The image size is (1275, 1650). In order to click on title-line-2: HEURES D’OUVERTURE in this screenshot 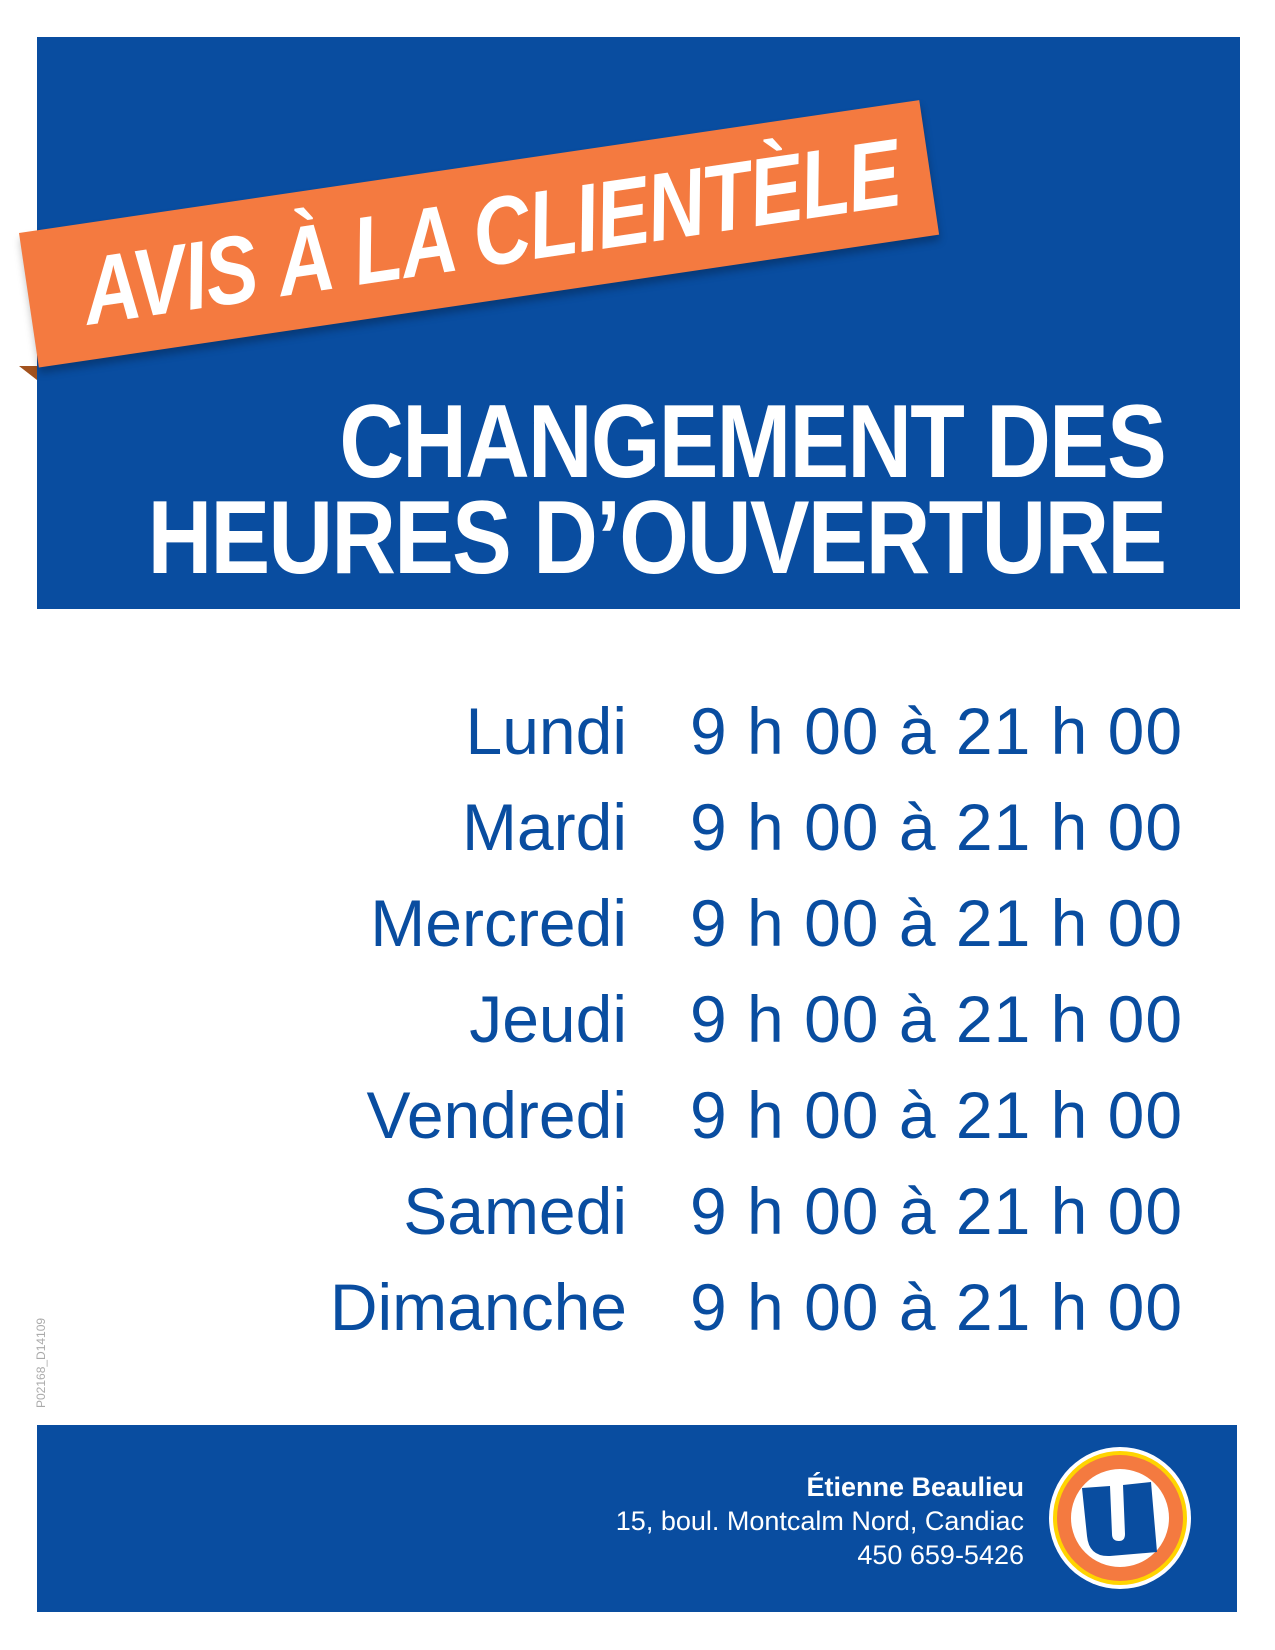, I will do `click(656, 538)`.